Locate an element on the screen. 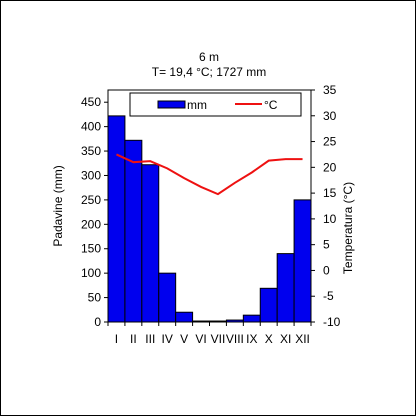  right-tick-label: 5 is located at coordinates (326, 245).